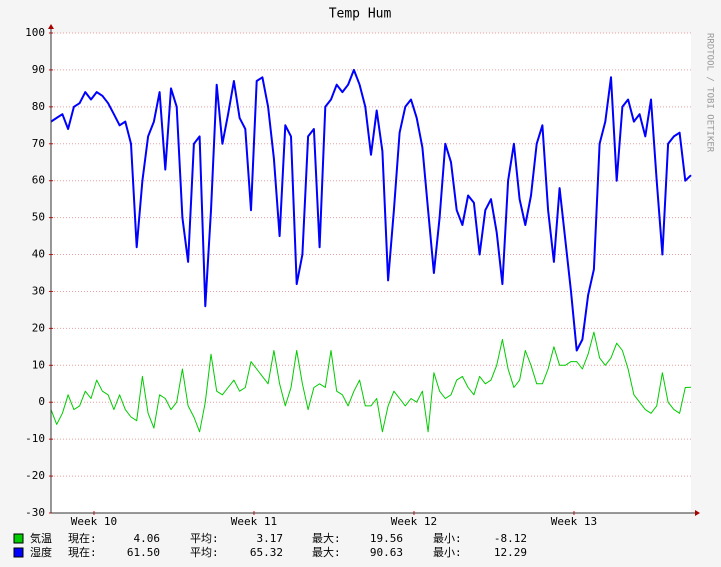 The height and width of the screenshot is (567, 721). I want to click on y-tick-label: -20, so click(35, 475).